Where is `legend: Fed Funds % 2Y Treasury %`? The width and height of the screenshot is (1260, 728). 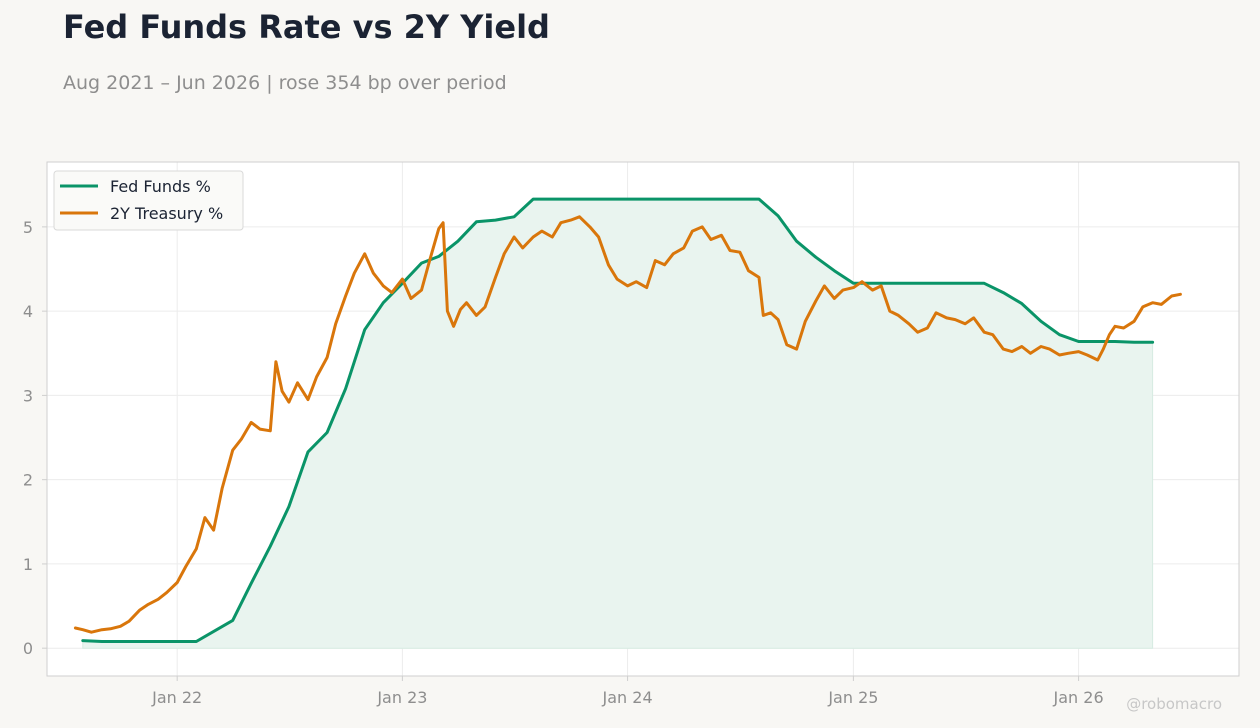 legend: Fed Funds % 2Y Treasury % is located at coordinates (148, 200).